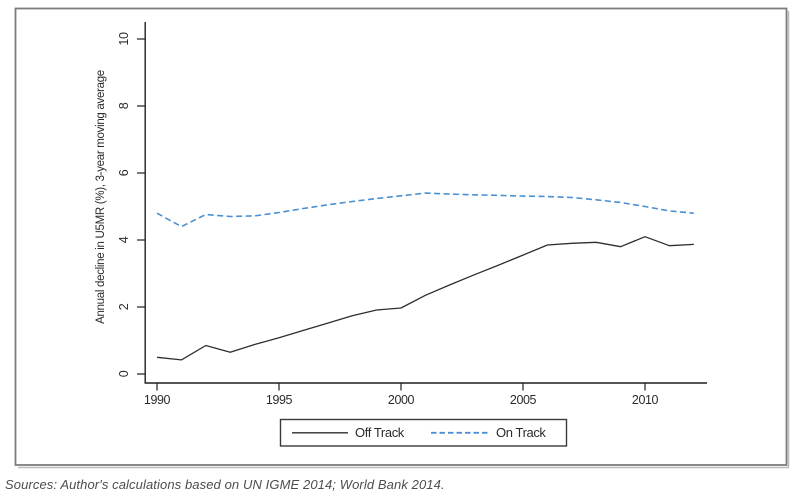 The width and height of the screenshot is (800, 501). I want to click on x-tick-label: 1995, so click(279, 400).